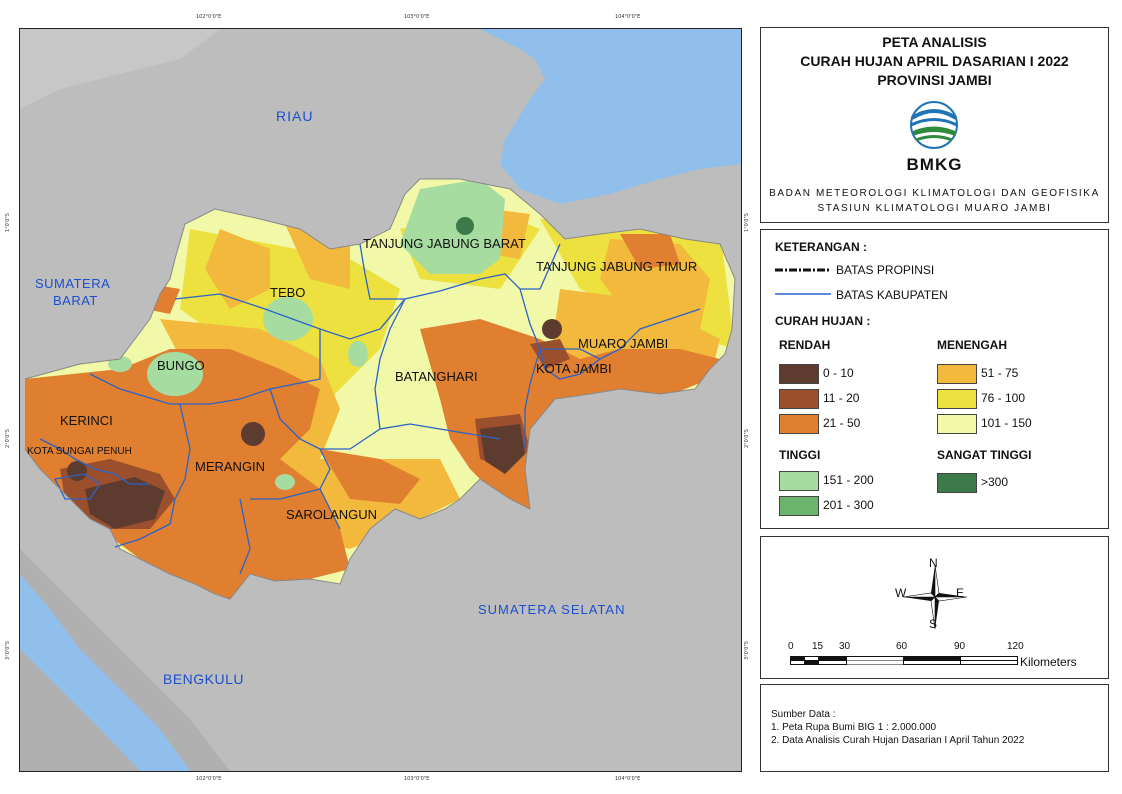  What do you see at coordinates (960, 646) in the screenshot?
I see `scale-tick-90: 90` at bounding box center [960, 646].